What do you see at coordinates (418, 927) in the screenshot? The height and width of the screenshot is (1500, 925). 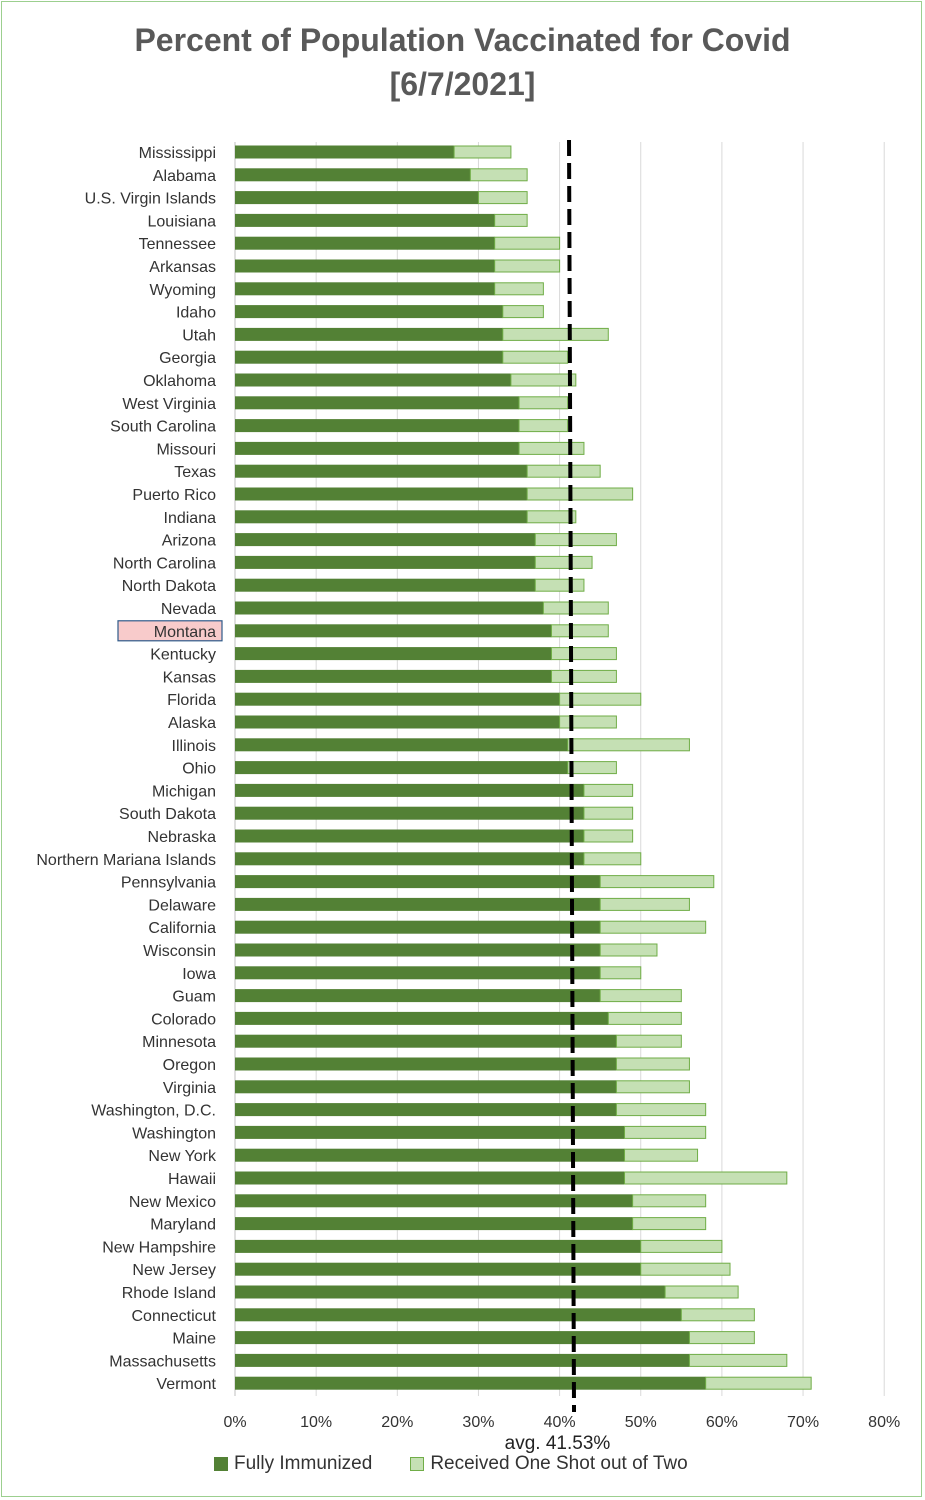 I see `bar-fully-immunized-california` at bounding box center [418, 927].